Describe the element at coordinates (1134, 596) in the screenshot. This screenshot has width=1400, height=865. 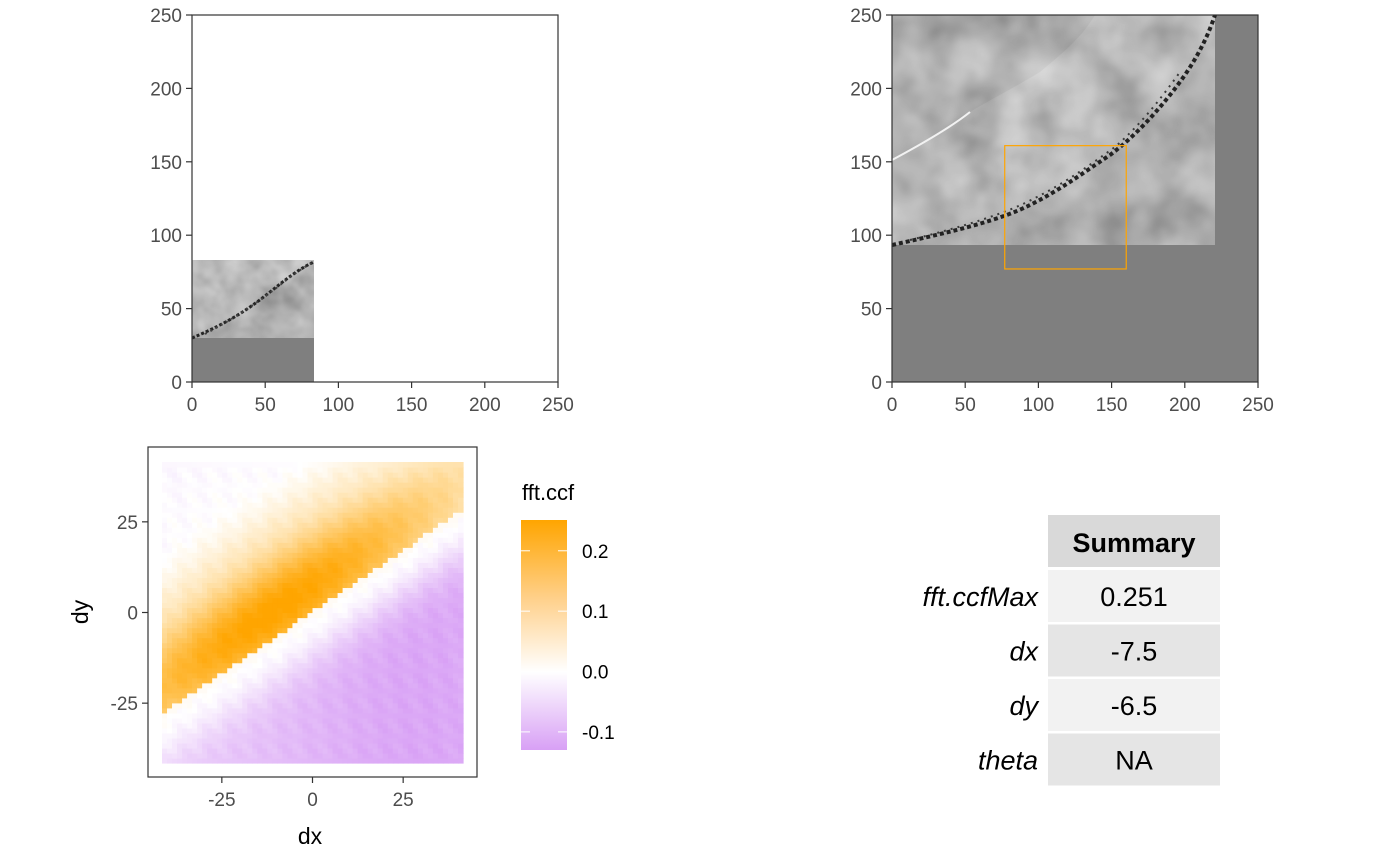
I see `summary-value-cell` at that location.